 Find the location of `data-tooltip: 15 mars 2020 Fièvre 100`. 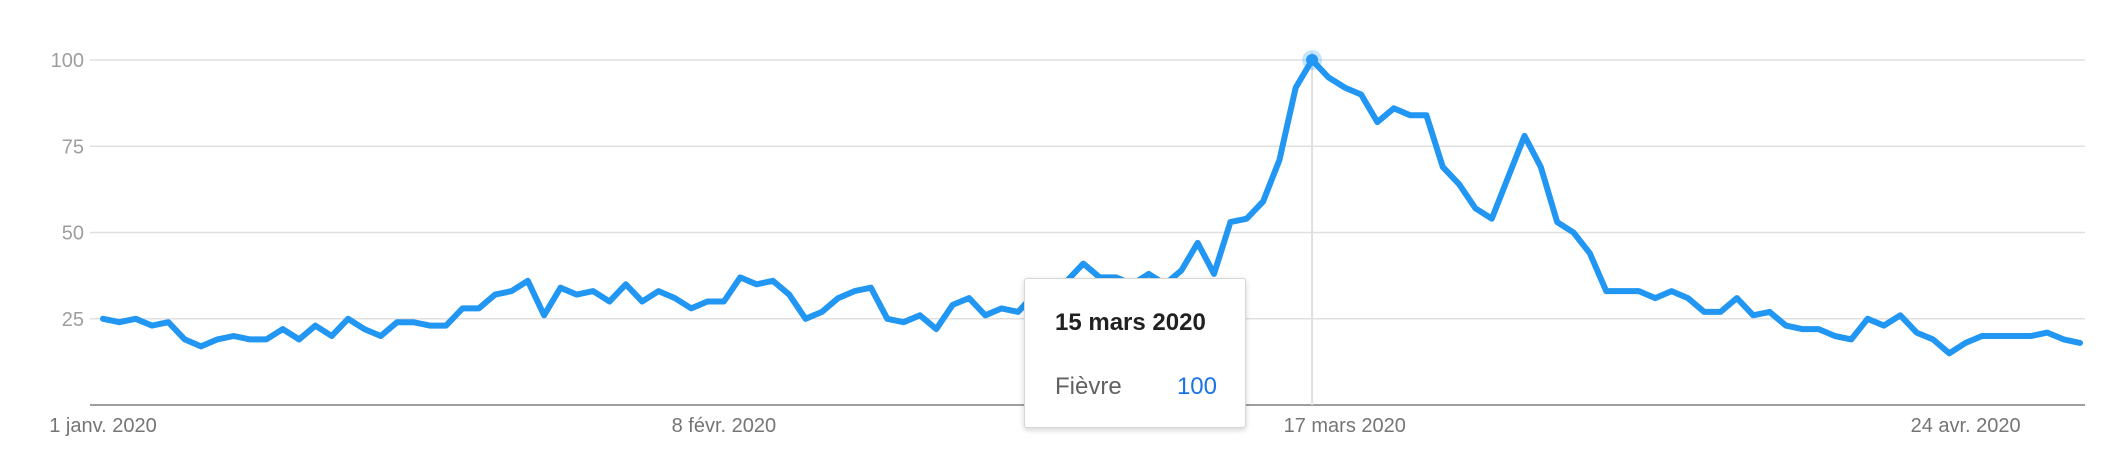

data-tooltip: 15 mars 2020 Fièvre 100 is located at coordinates (1135, 353).